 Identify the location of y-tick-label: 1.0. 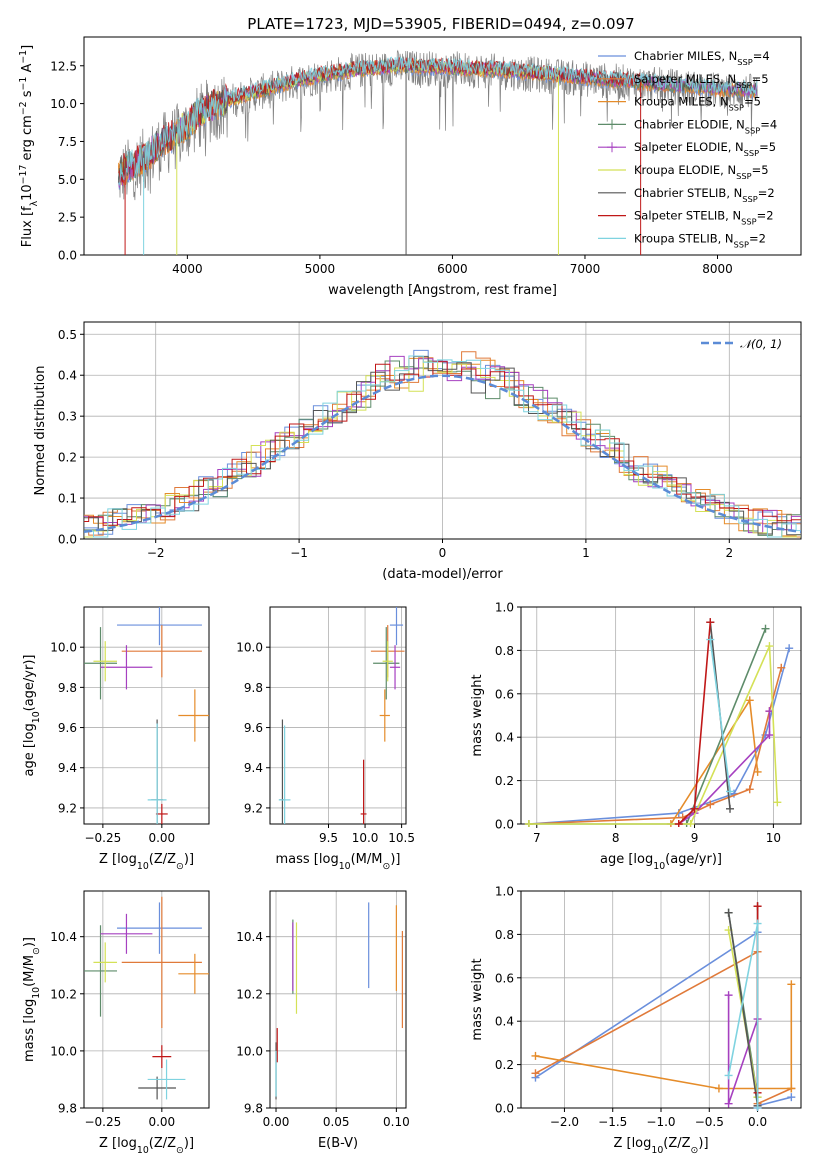
(504, 608).